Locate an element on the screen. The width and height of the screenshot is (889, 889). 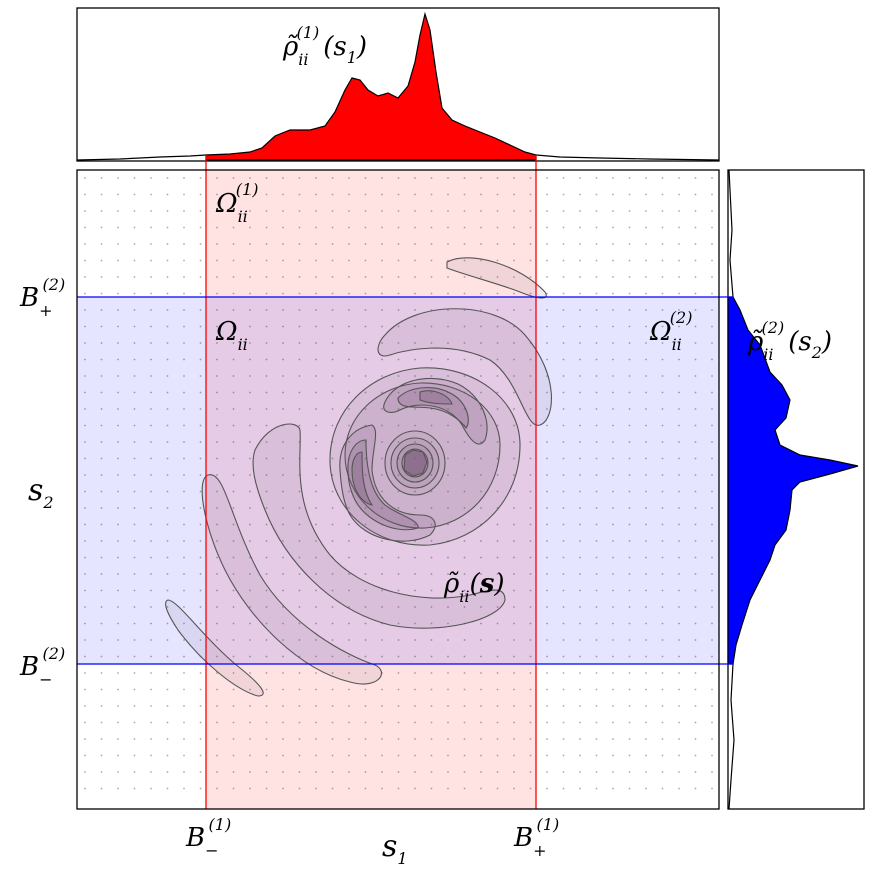
bplus2-label: B+(2) is located at coordinates (42, 297).